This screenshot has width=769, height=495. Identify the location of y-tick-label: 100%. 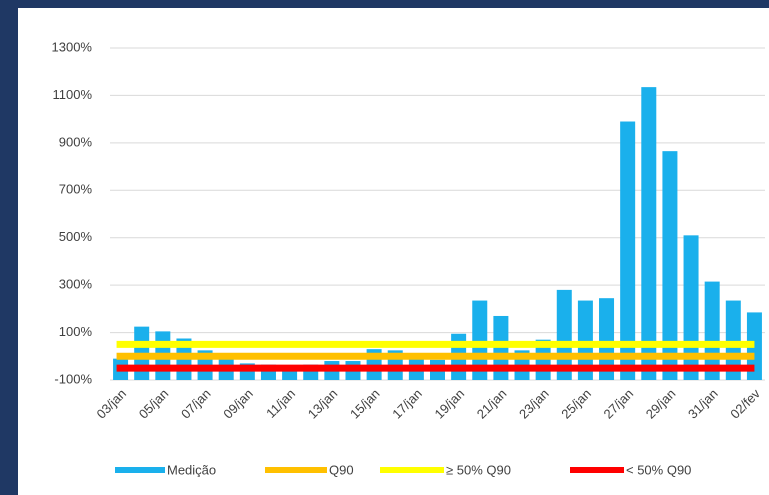
(76, 331).